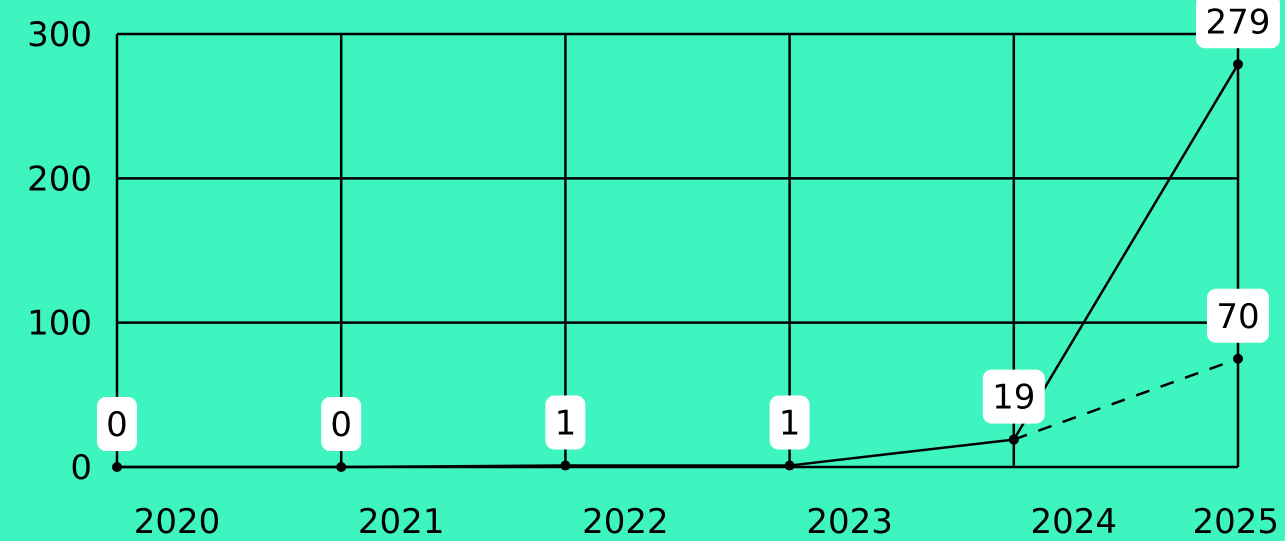  Describe the element at coordinates (849, 521) in the screenshot. I see `x-tick-label: 2023` at that location.